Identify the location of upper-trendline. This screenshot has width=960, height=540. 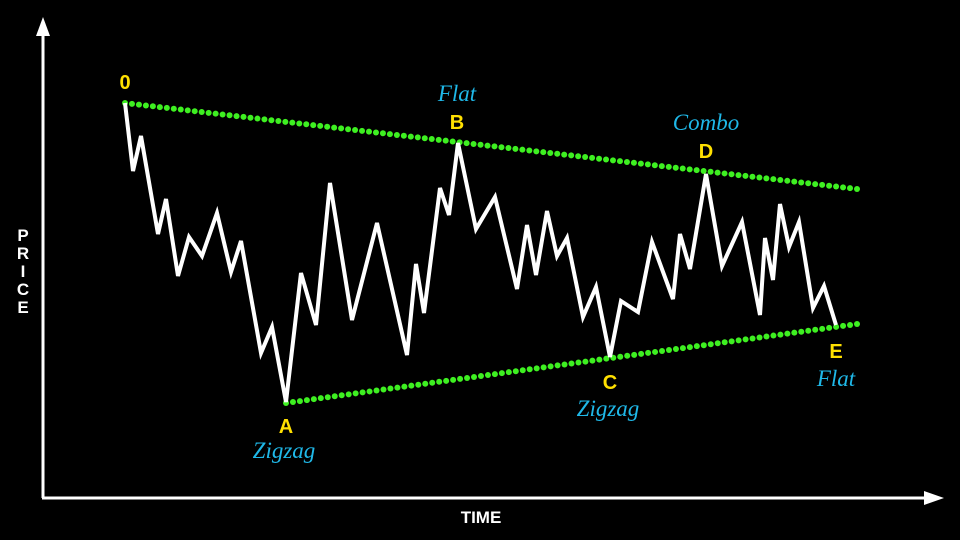
(491, 146).